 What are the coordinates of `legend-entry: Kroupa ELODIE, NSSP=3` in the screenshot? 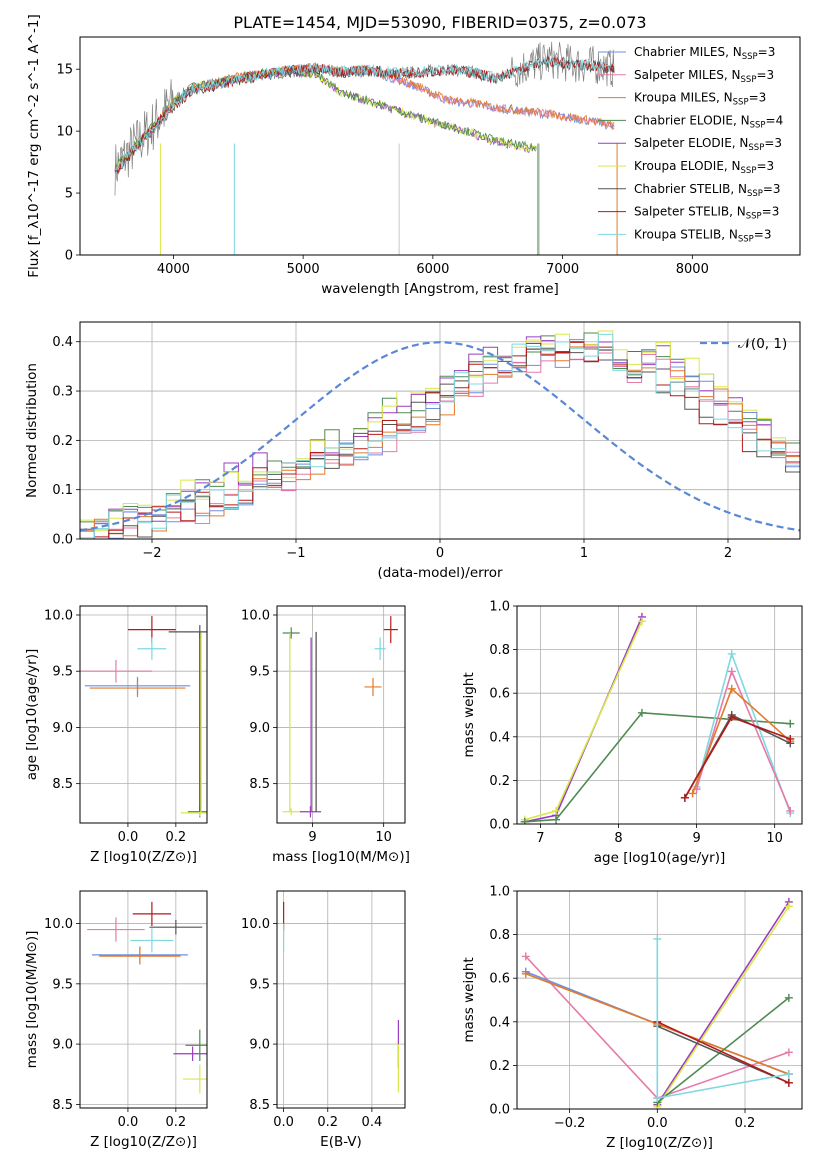 It's located at (704, 167).